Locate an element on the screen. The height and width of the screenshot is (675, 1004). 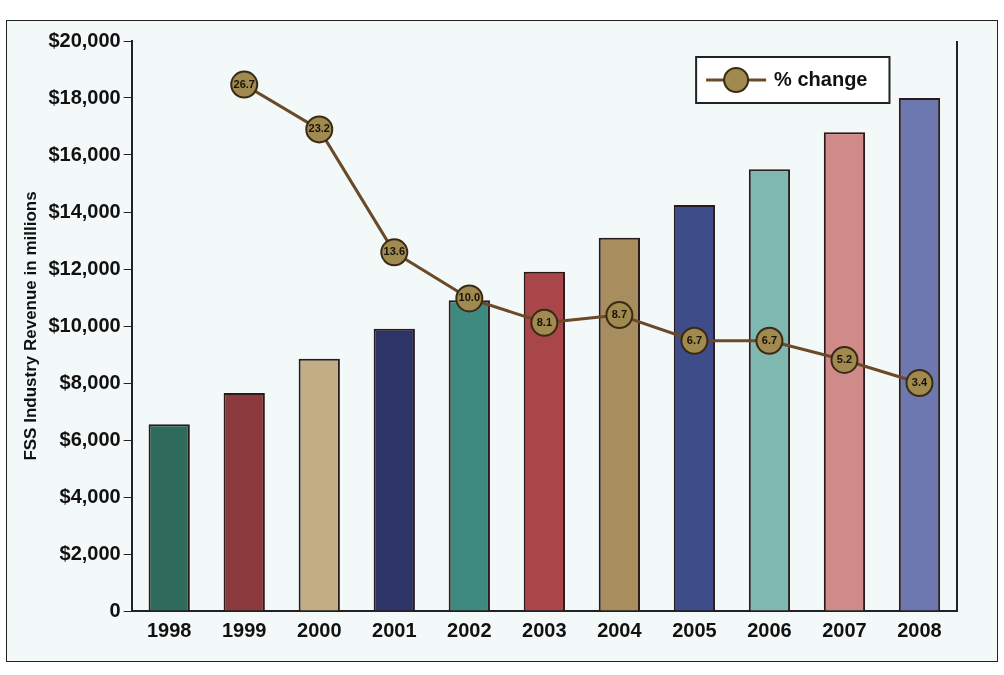
x-tick-label: 2000 is located at coordinates (319, 629).